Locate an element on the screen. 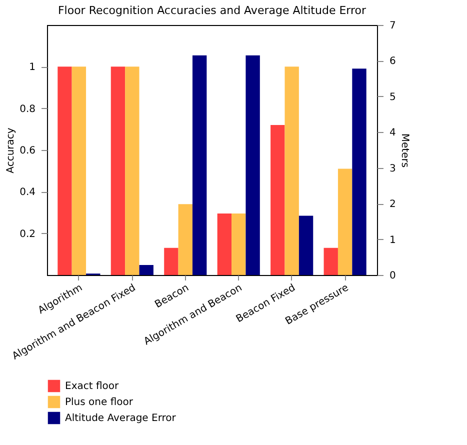 The image size is (467, 445). y2-tick-label: 2 is located at coordinates (393, 204).